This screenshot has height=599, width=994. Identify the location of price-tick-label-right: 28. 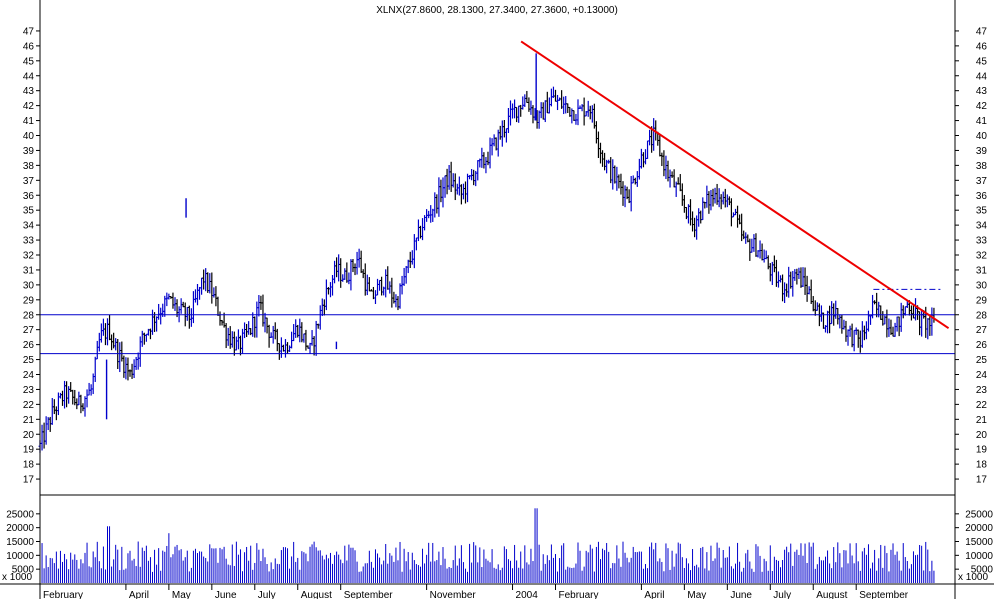
(982, 315).